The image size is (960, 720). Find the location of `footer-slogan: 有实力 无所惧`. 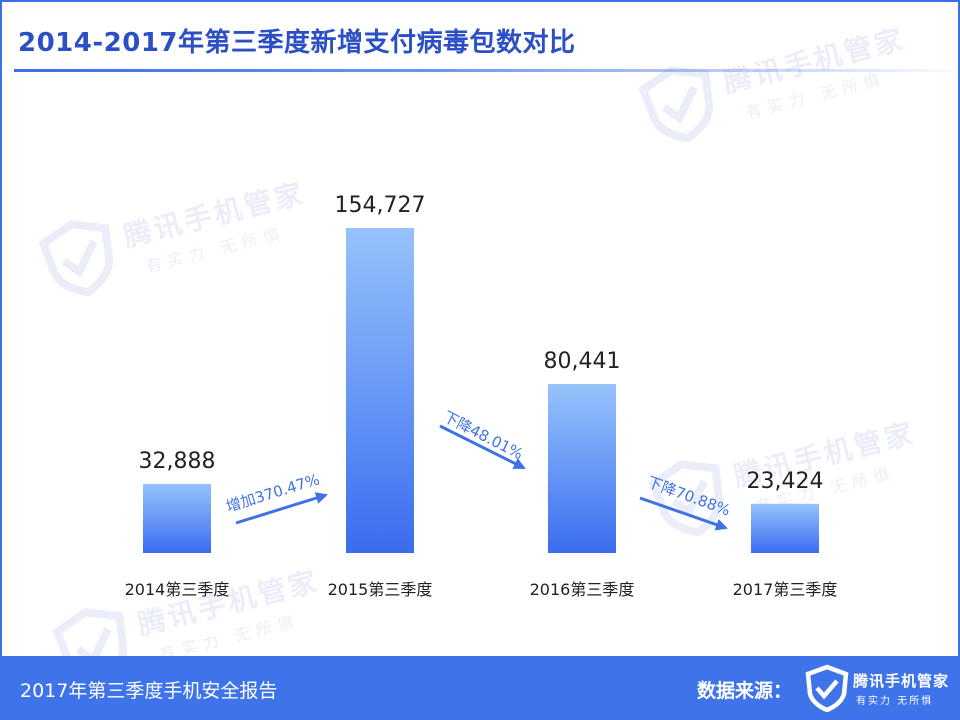

footer-slogan: 有实力 无所惧 is located at coordinates (895, 701).